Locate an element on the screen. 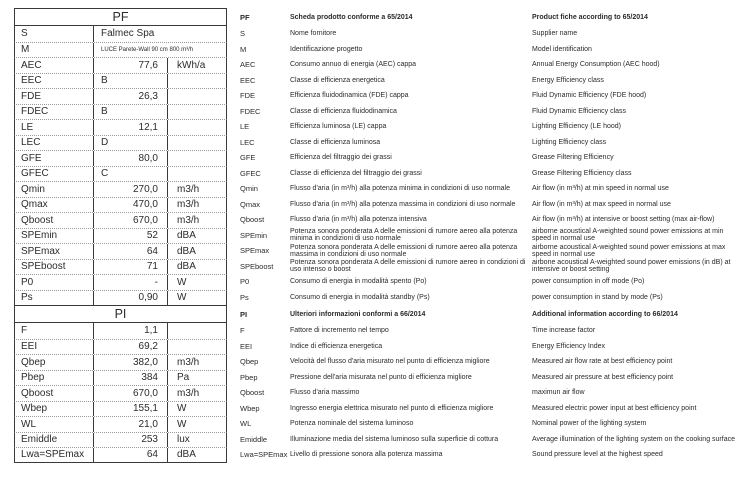 The image size is (740, 492). parameter-code: AEC is located at coordinates (54, 65).